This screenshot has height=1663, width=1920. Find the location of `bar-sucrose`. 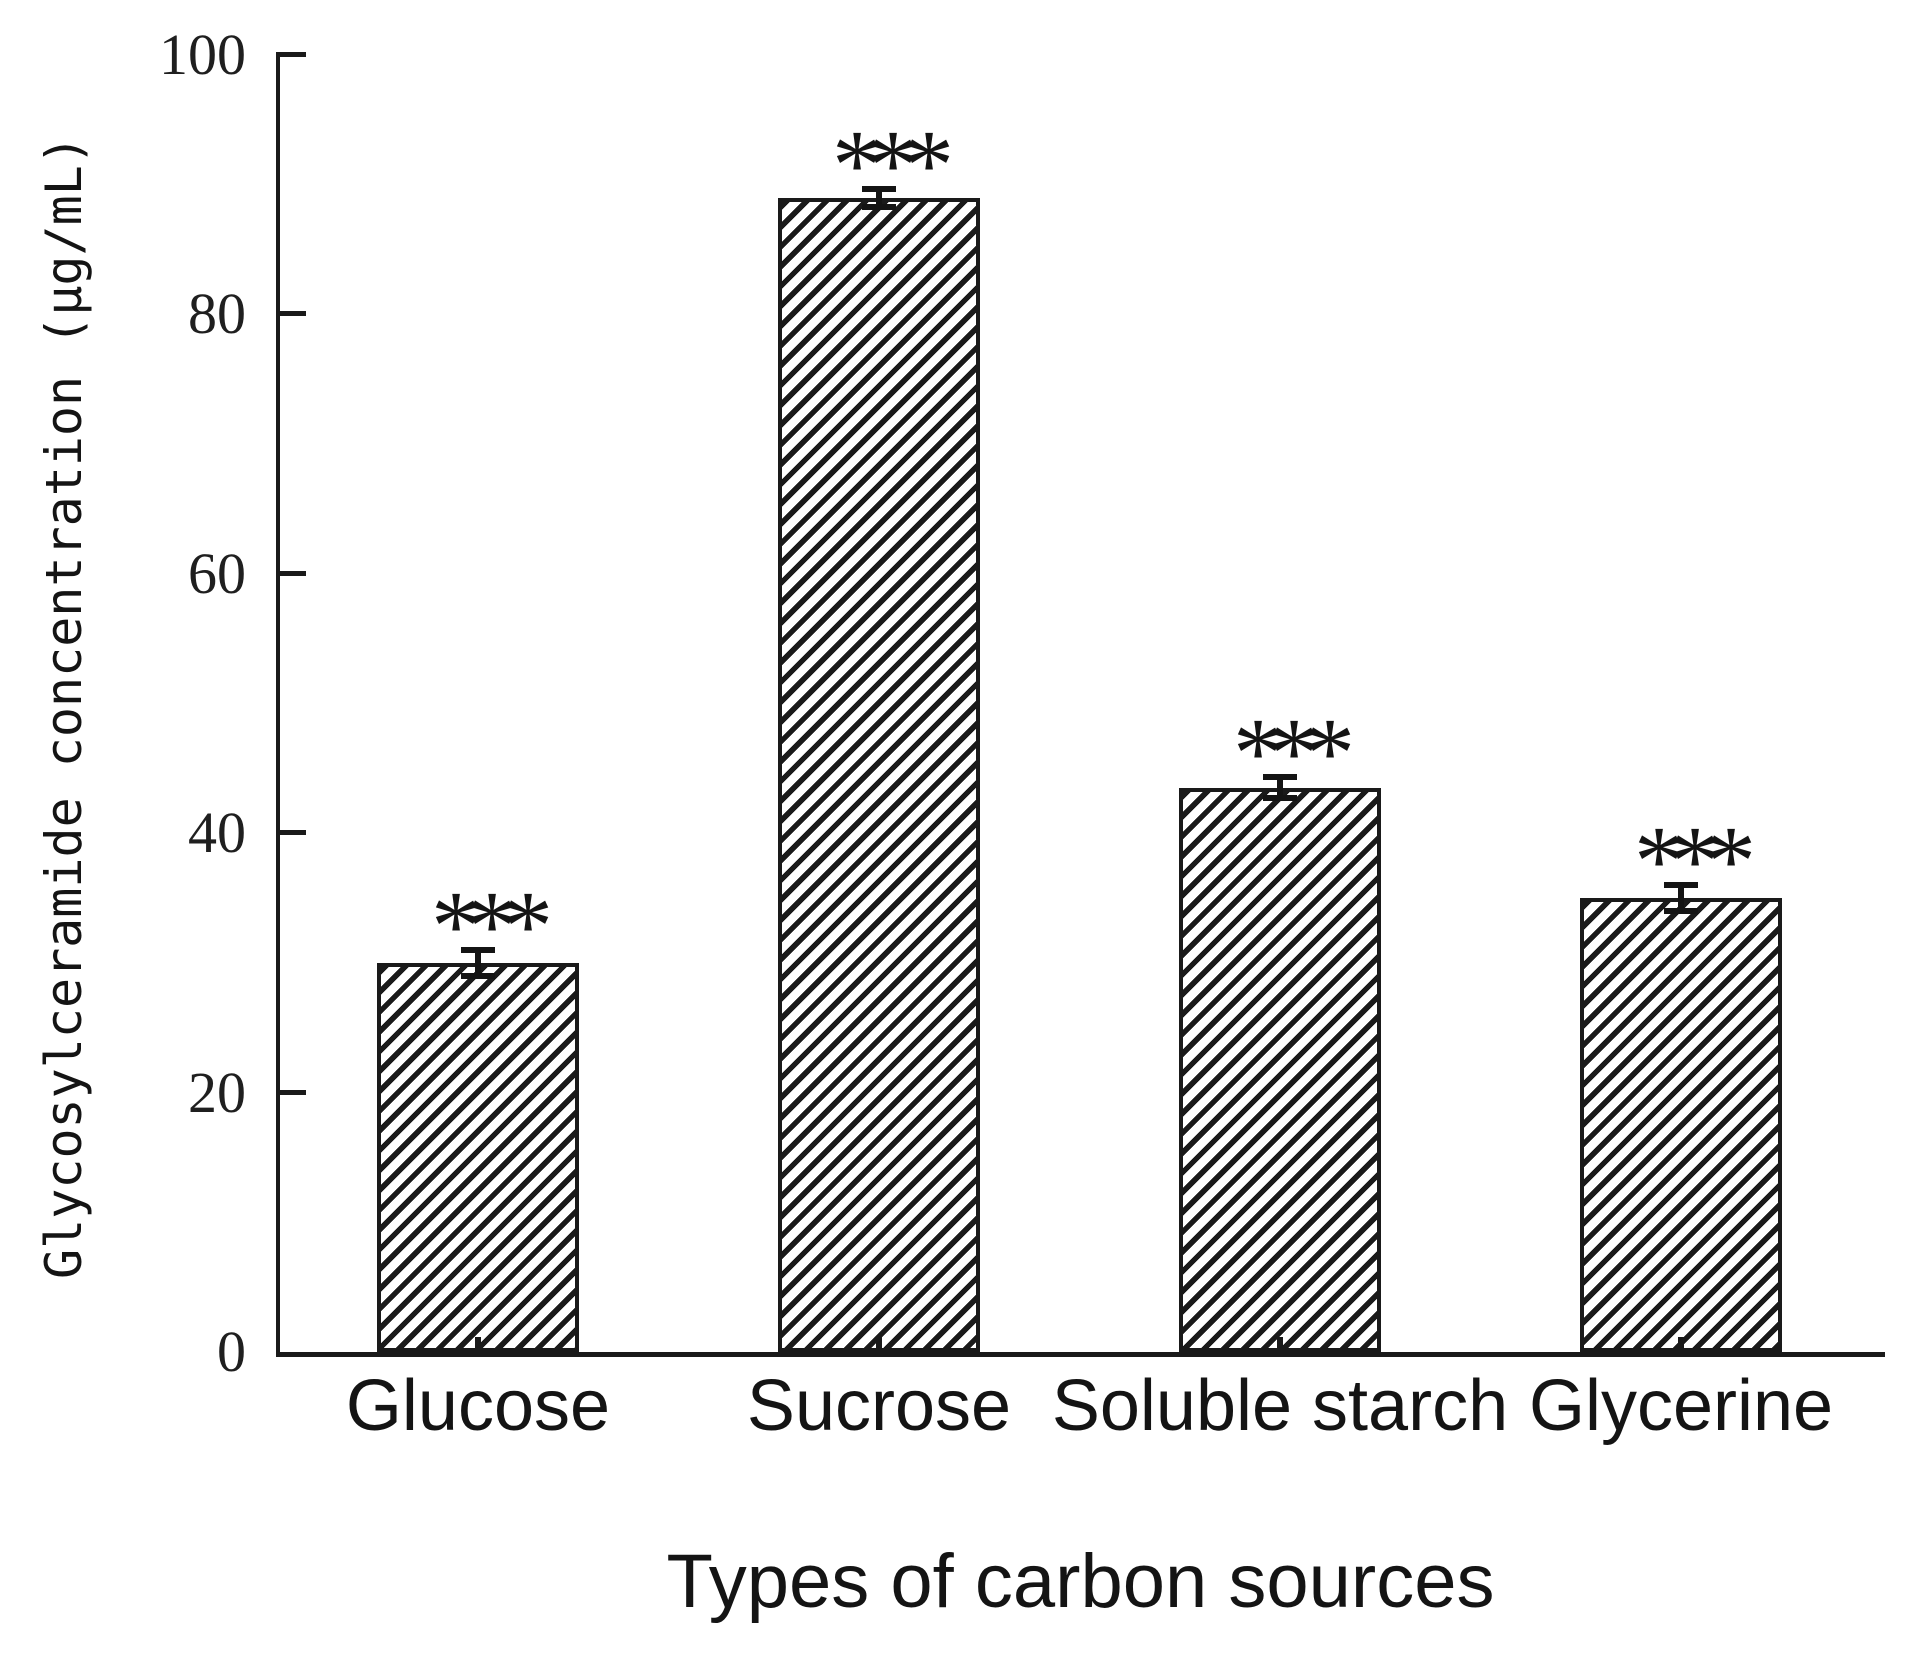

bar-sucrose is located at coordinates (879, 774).